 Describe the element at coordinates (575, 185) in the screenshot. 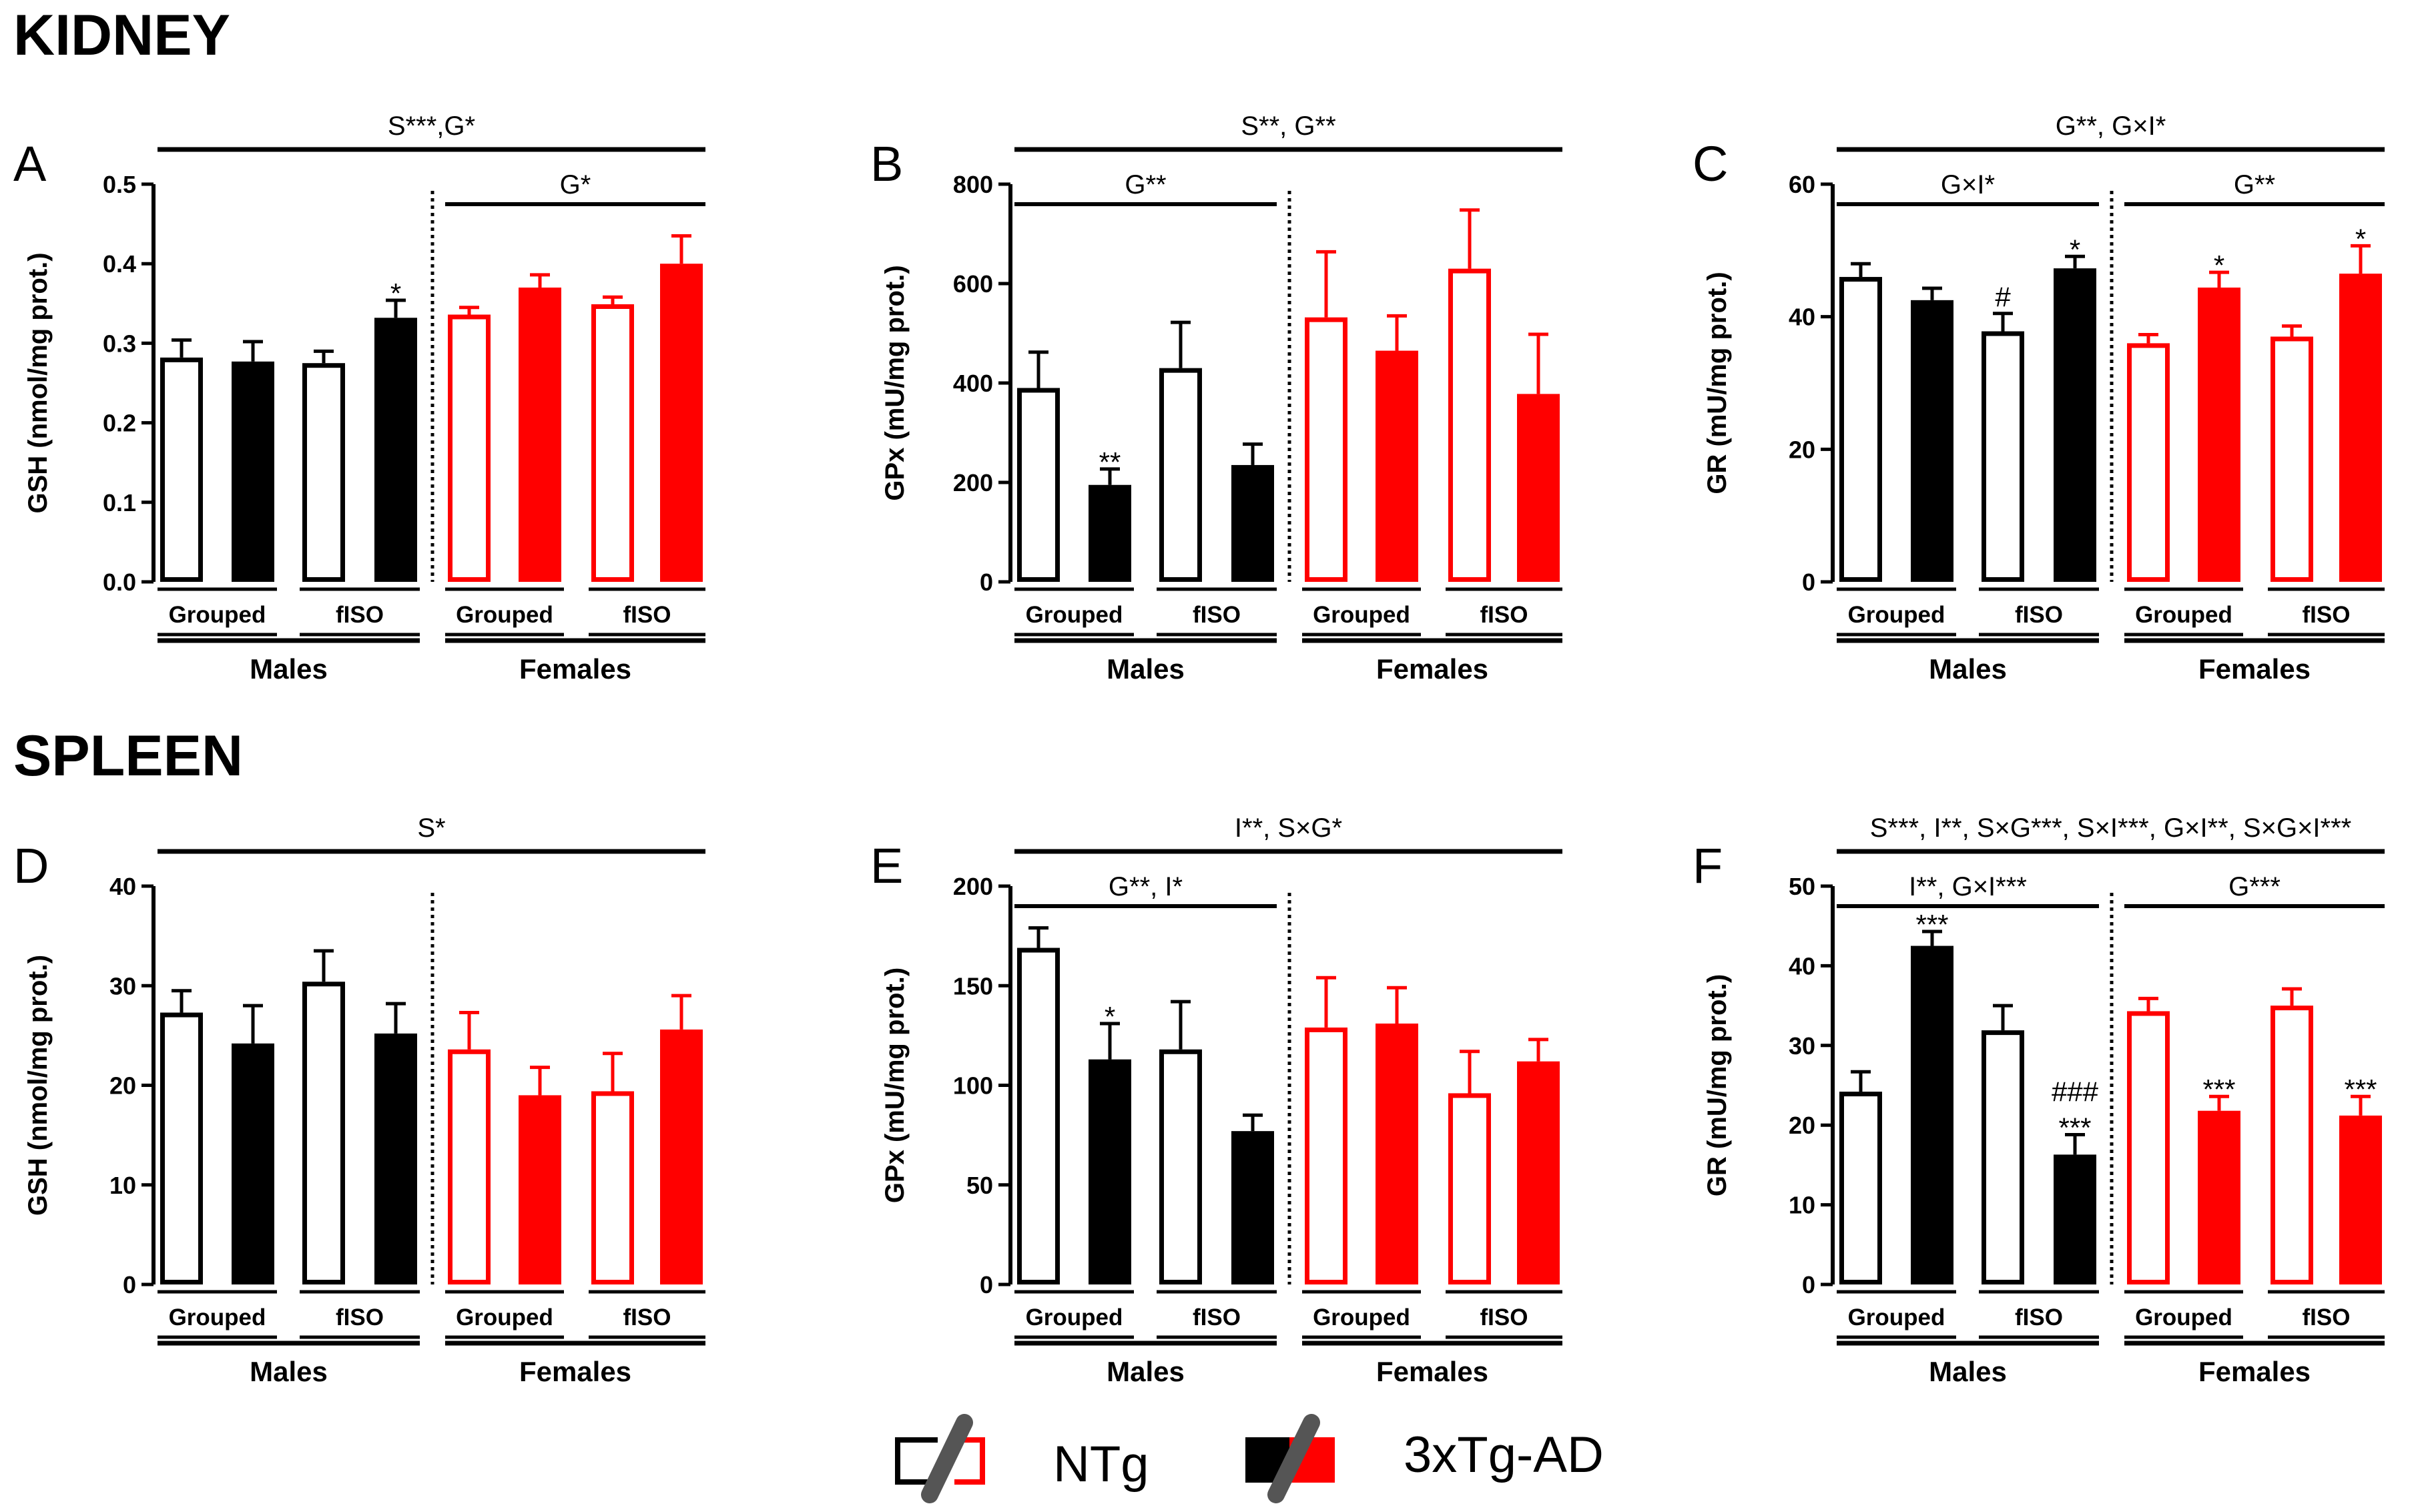

I see `sig-label-females: G*` at that location.